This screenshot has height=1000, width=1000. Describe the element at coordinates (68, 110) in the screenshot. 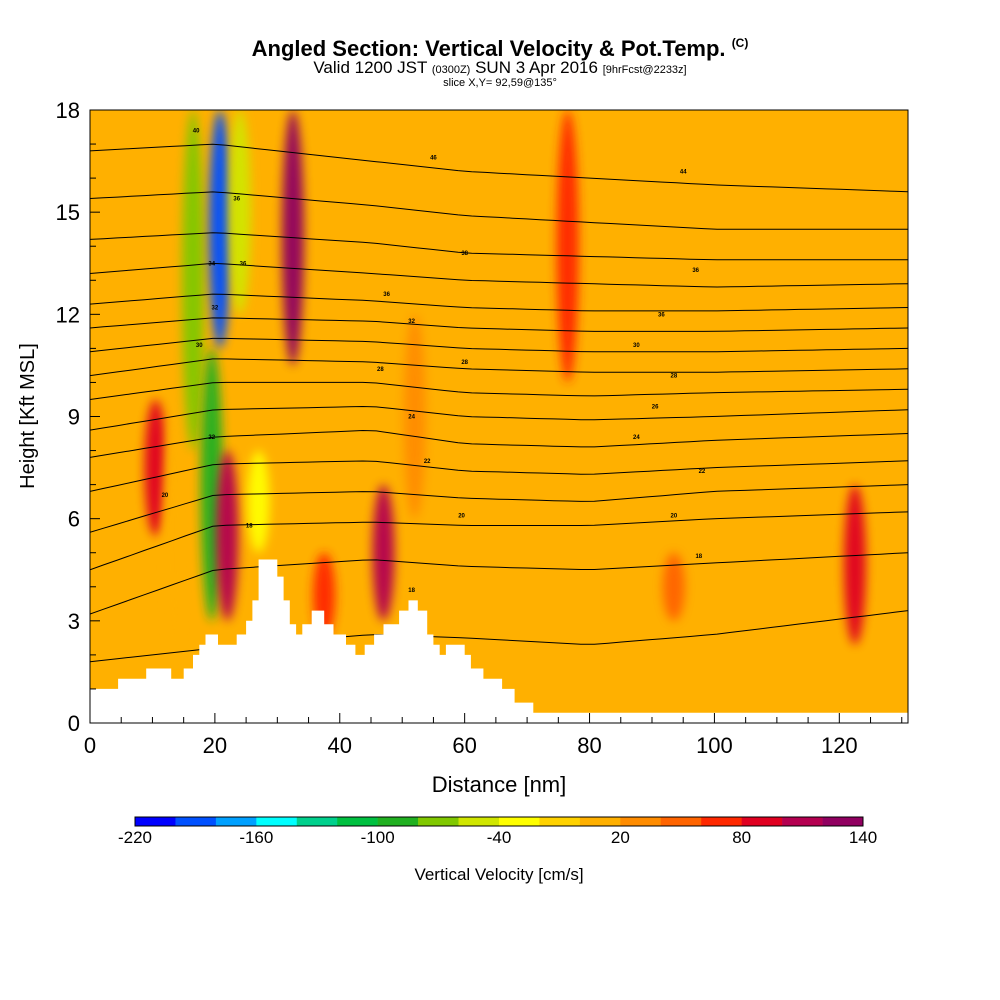

I see `y-tick-label: 18` at that location.